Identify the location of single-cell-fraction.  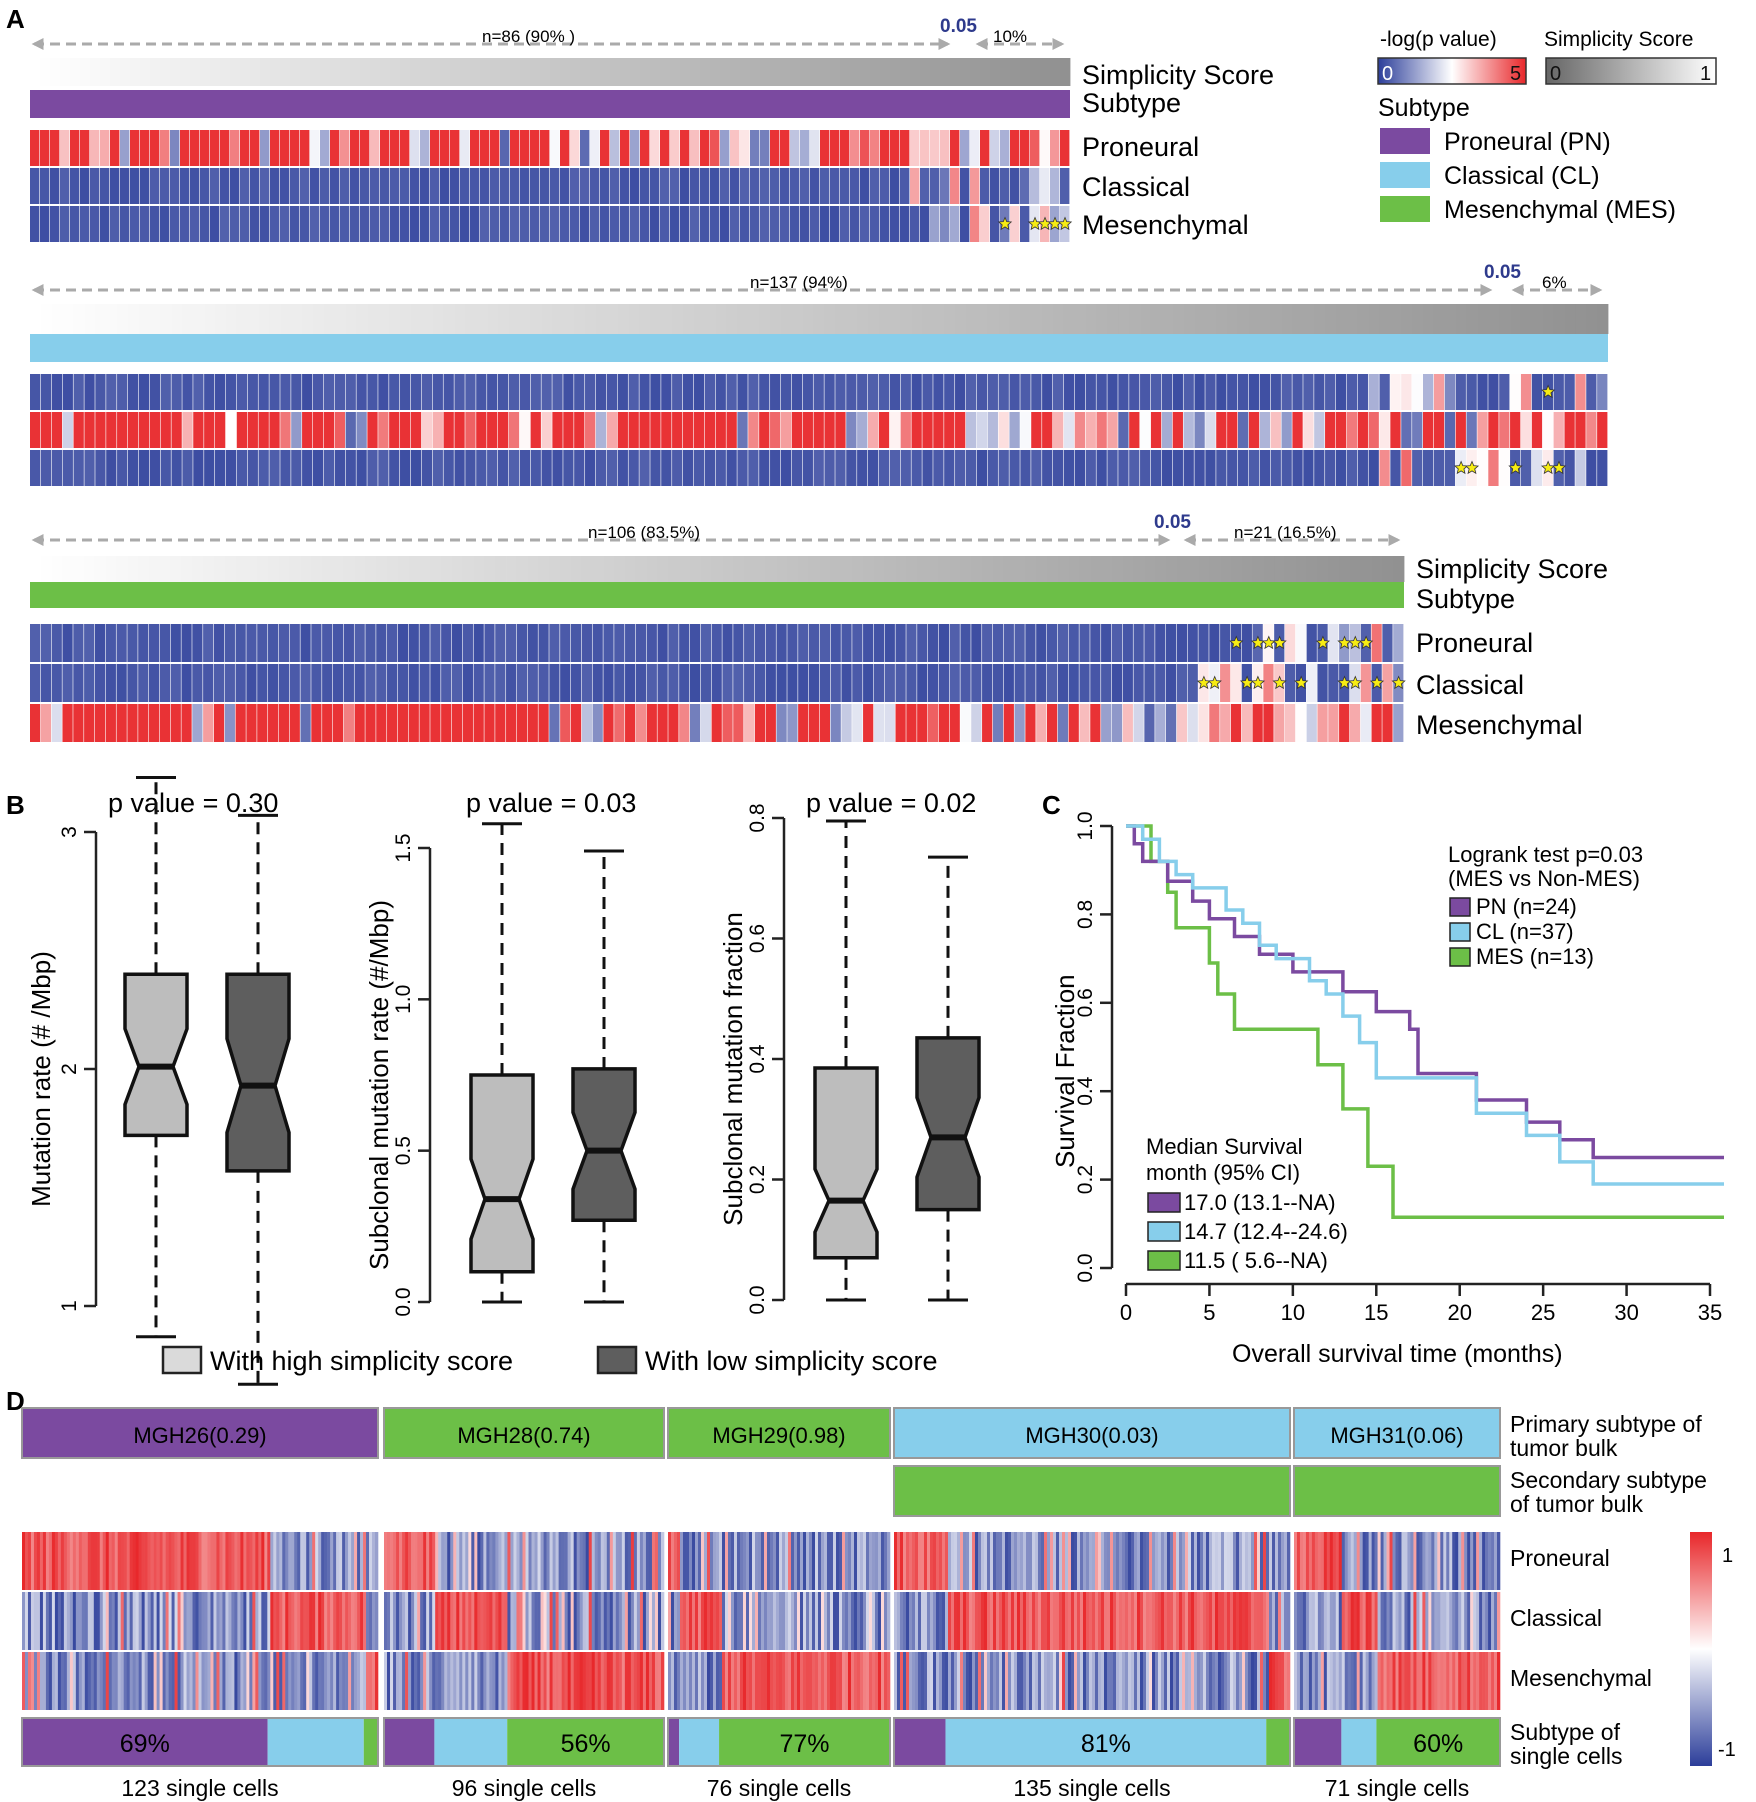
(674, 1742).